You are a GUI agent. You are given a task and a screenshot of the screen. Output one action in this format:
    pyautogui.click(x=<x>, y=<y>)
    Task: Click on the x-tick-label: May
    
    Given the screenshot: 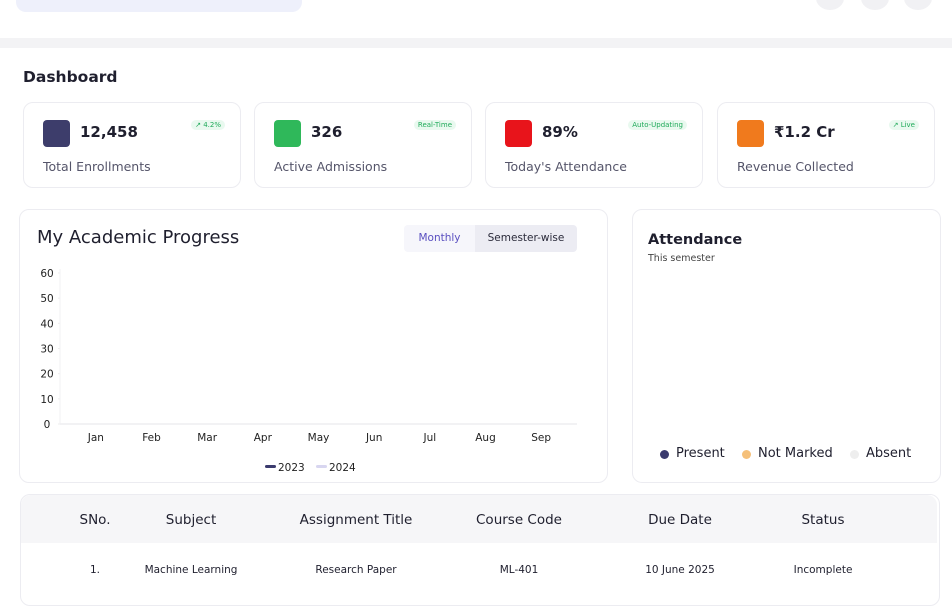 What is the action you would take?
    pyautogui.click(x=319, y=438)
    